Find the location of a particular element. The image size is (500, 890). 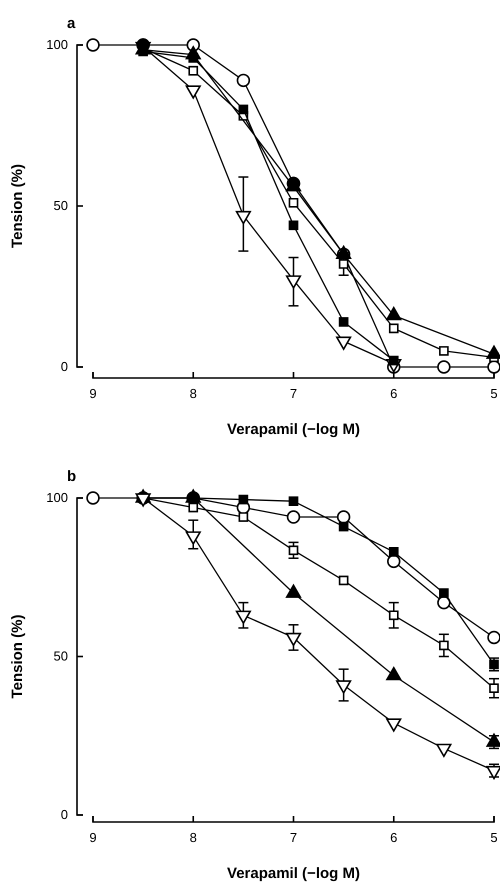

chart-title: b is located at coordinates (71, 476).